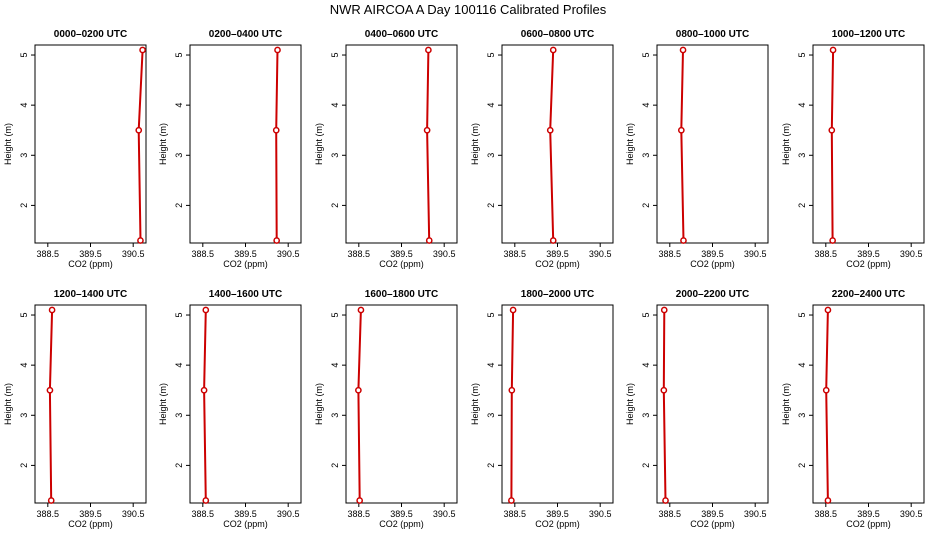 Image resolution: width=936 pixels, height=540 pixels. What do you see at coordinates (401, 34) in the screenshot?
I see `panel-title: 0400–0600 UTC` at bounding box center [401, 34].